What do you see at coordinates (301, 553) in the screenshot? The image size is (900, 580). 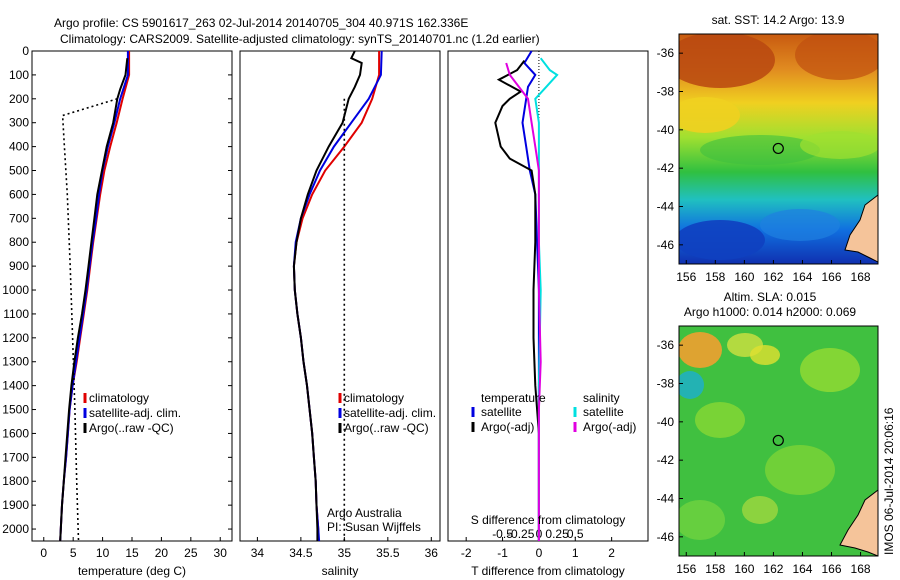 I see `x-tick-label: 34.5` at bounding box center [301, 553].